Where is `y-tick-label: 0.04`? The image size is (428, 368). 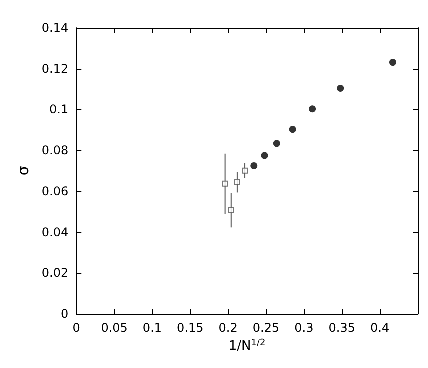 y-tick-label: 0.04 is located at coordinates (55, 232).